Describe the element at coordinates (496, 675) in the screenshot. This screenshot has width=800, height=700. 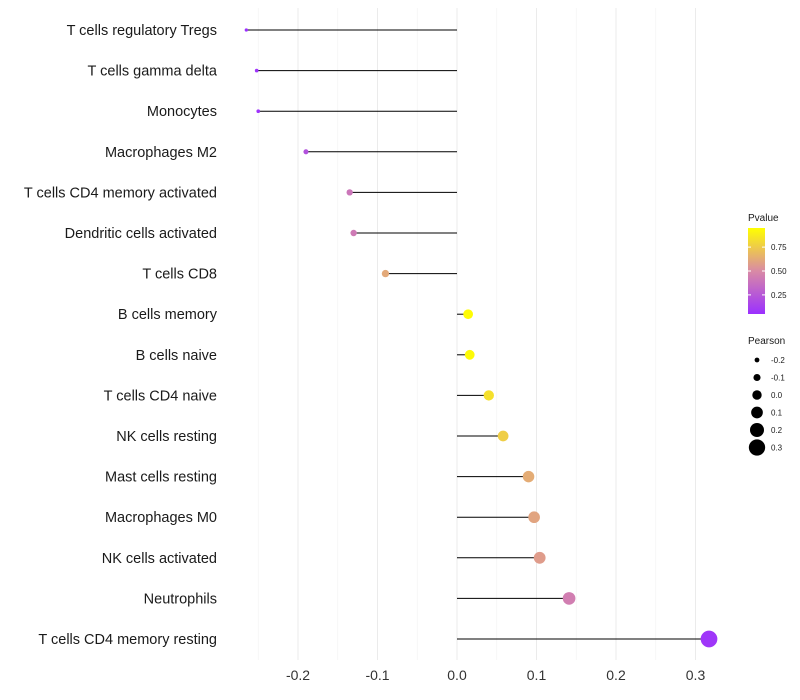
I see `x-axis-tick-labels: -0.2 -0.1 0.0 0.1 0.2 0.3` at that location.